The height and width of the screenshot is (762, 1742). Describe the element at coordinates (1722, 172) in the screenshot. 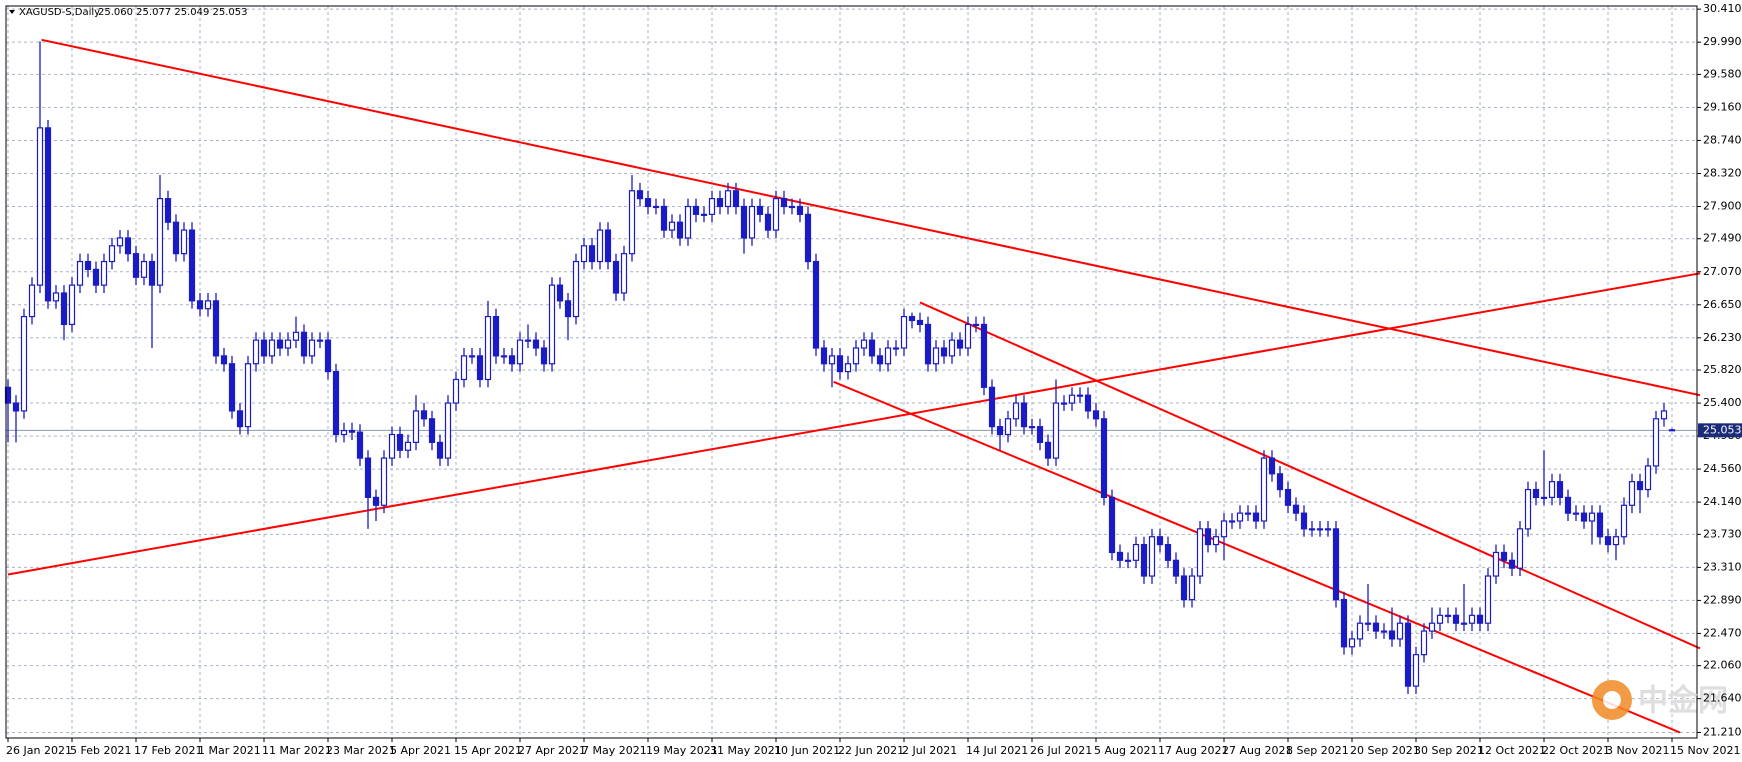

I see `y-tick-label: 28.320` at that location.